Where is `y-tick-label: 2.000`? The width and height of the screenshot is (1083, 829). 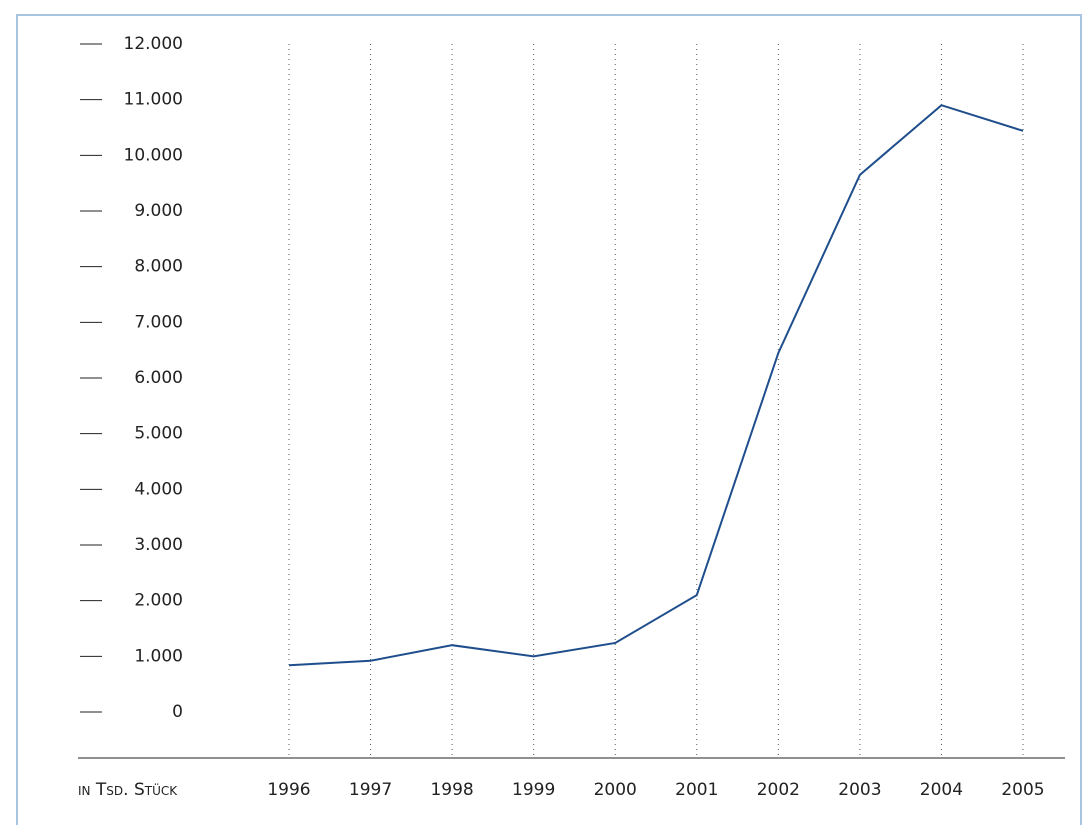 y-tick-label: 2.000 is located at coordinates (158, 601).